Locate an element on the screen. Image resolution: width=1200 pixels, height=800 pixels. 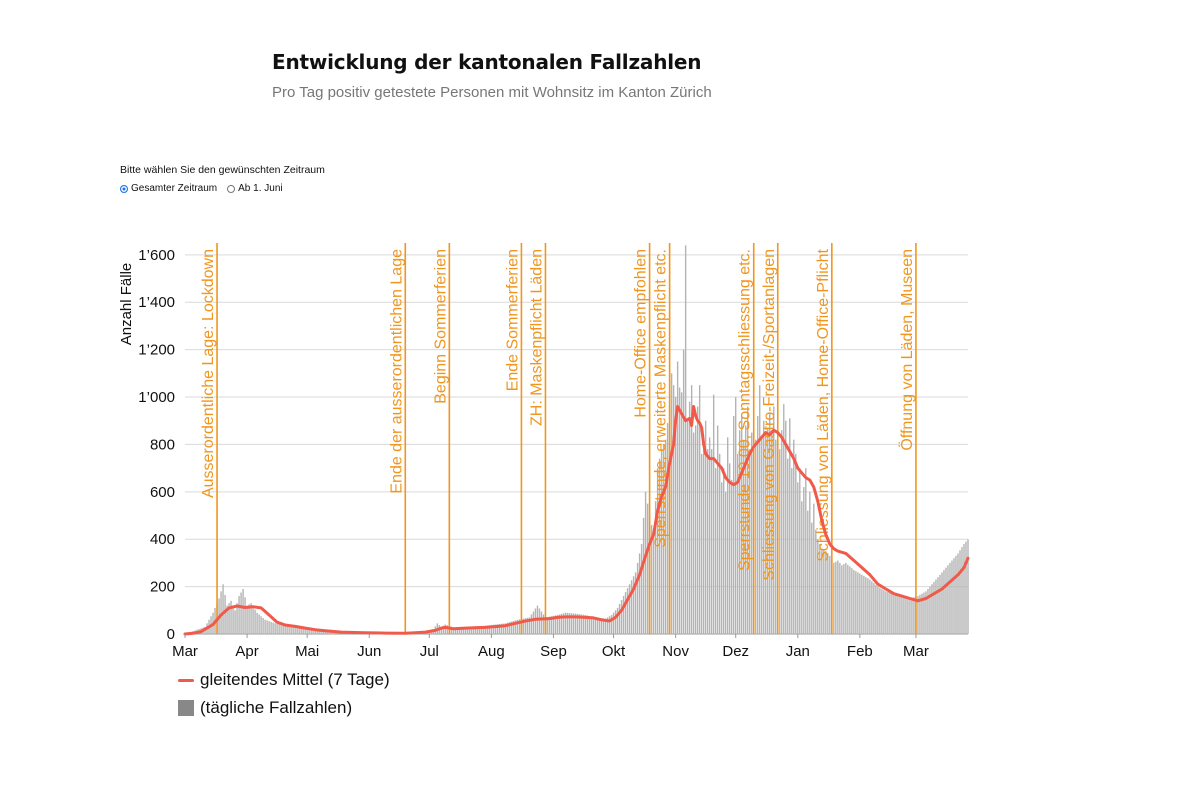
radio-from-june-label: Ab 1. Juni is located at coordinates (260, 188).